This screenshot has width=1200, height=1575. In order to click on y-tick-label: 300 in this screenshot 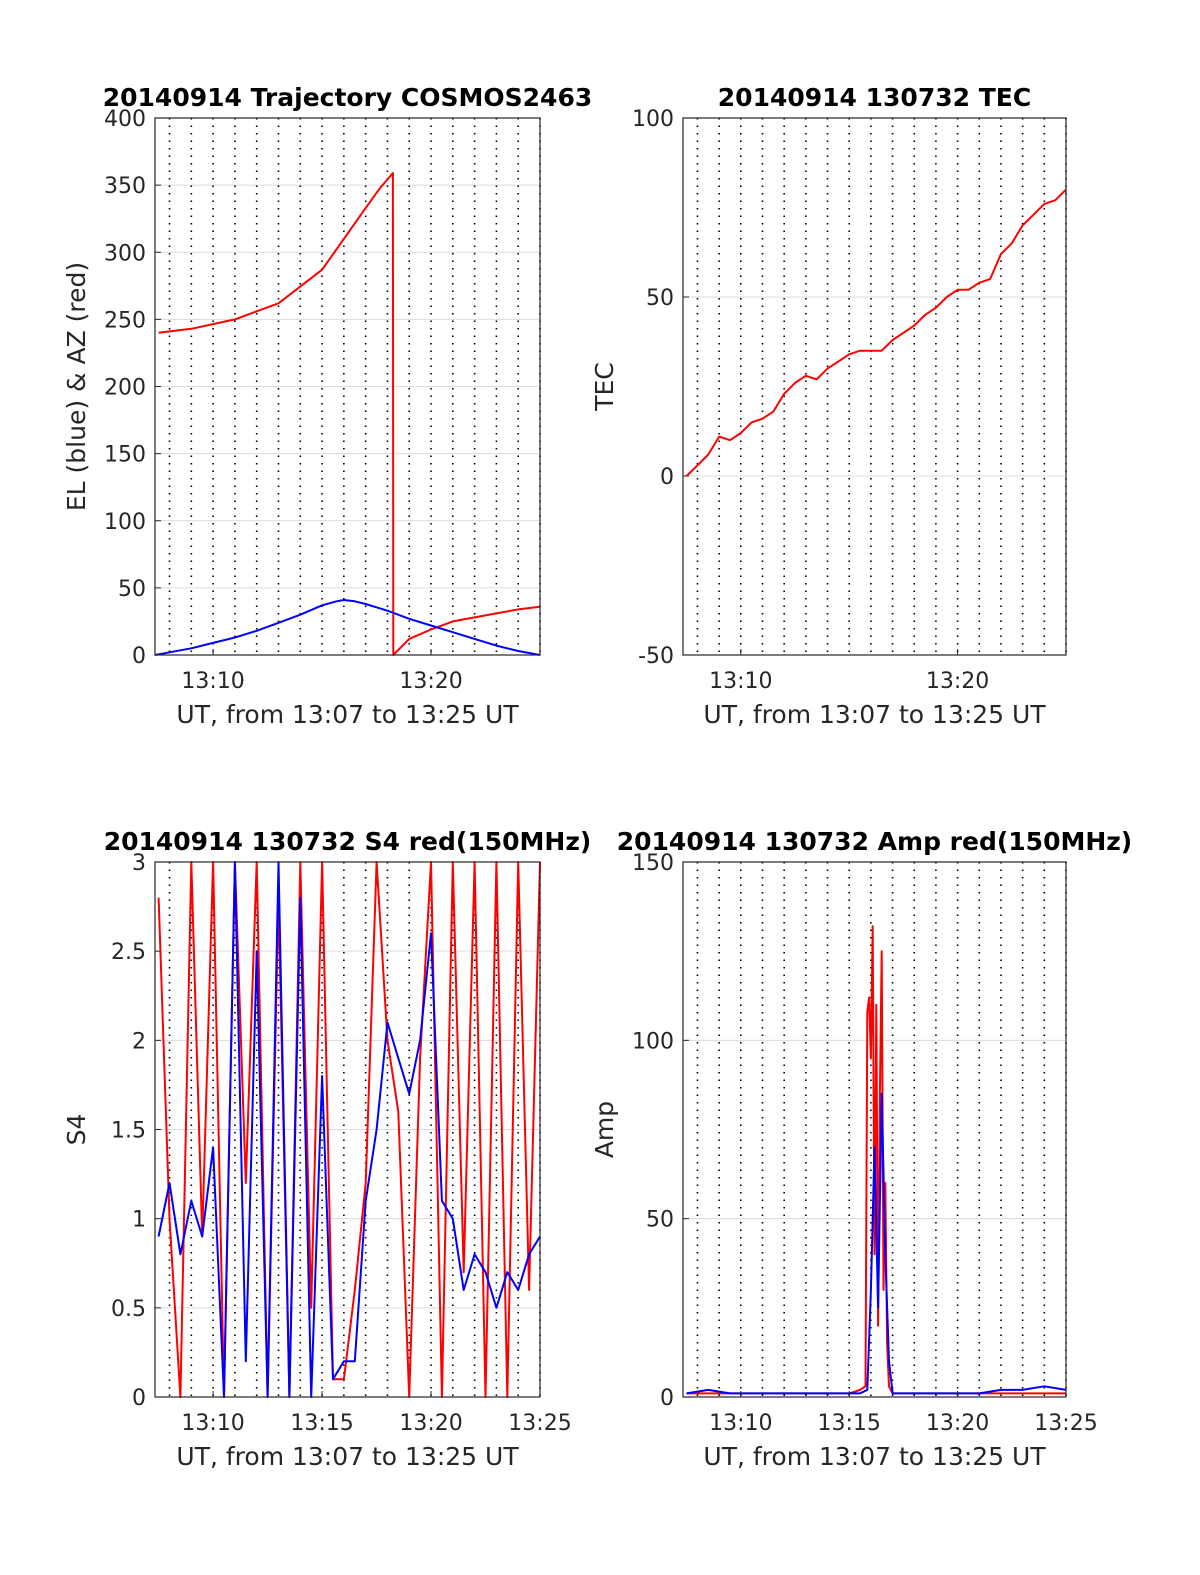, I will do `click(125, 253)`.